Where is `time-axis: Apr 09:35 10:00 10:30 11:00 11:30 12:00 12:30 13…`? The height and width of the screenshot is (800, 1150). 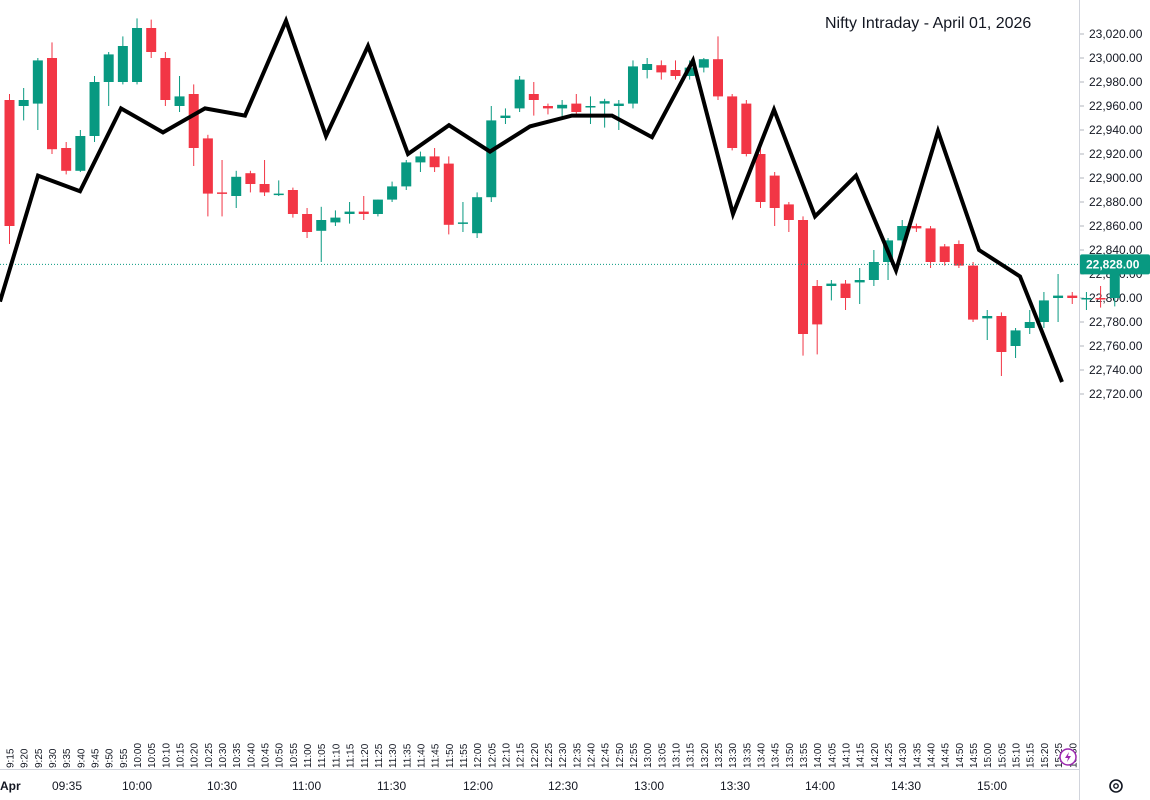 time-axis: Apr 09:35 10:00 10:30 11:00 11:30 12:00 12:30 13… is located at coordinates (503, 786).